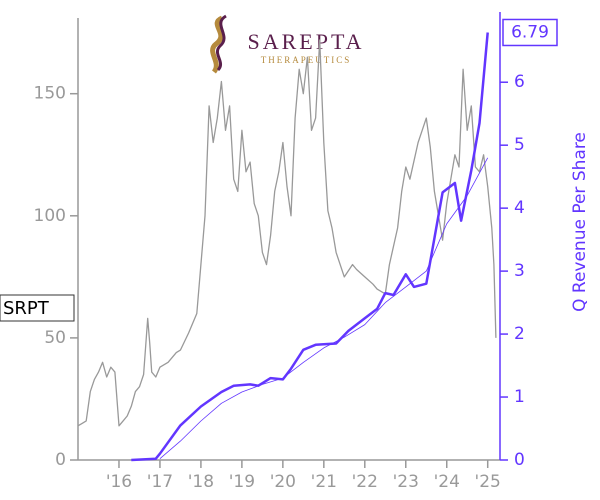 This screenshot has width=600, height=500. I want to click on y2-tick-label: 0, so click(519, 460).